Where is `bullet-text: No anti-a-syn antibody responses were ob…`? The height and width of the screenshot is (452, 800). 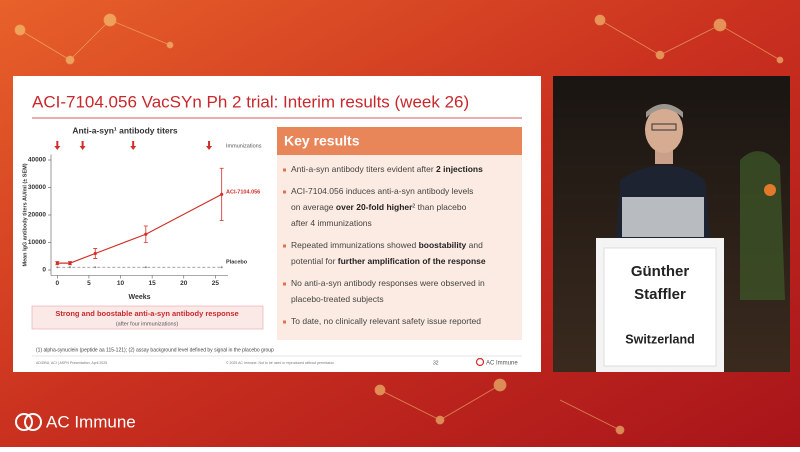 bullet-text: No anti-a-syn antibody responses were ob… is located at coordinates (388, 283).